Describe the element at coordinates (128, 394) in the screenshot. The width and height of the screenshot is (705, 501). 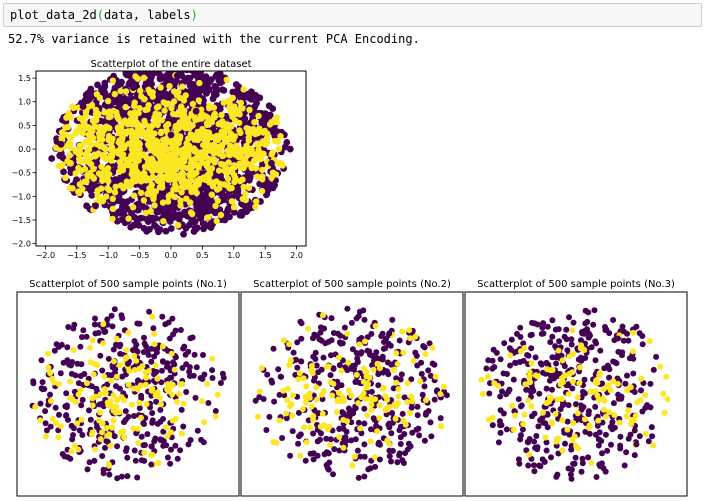
I see `sample-plot-frame` at that location.